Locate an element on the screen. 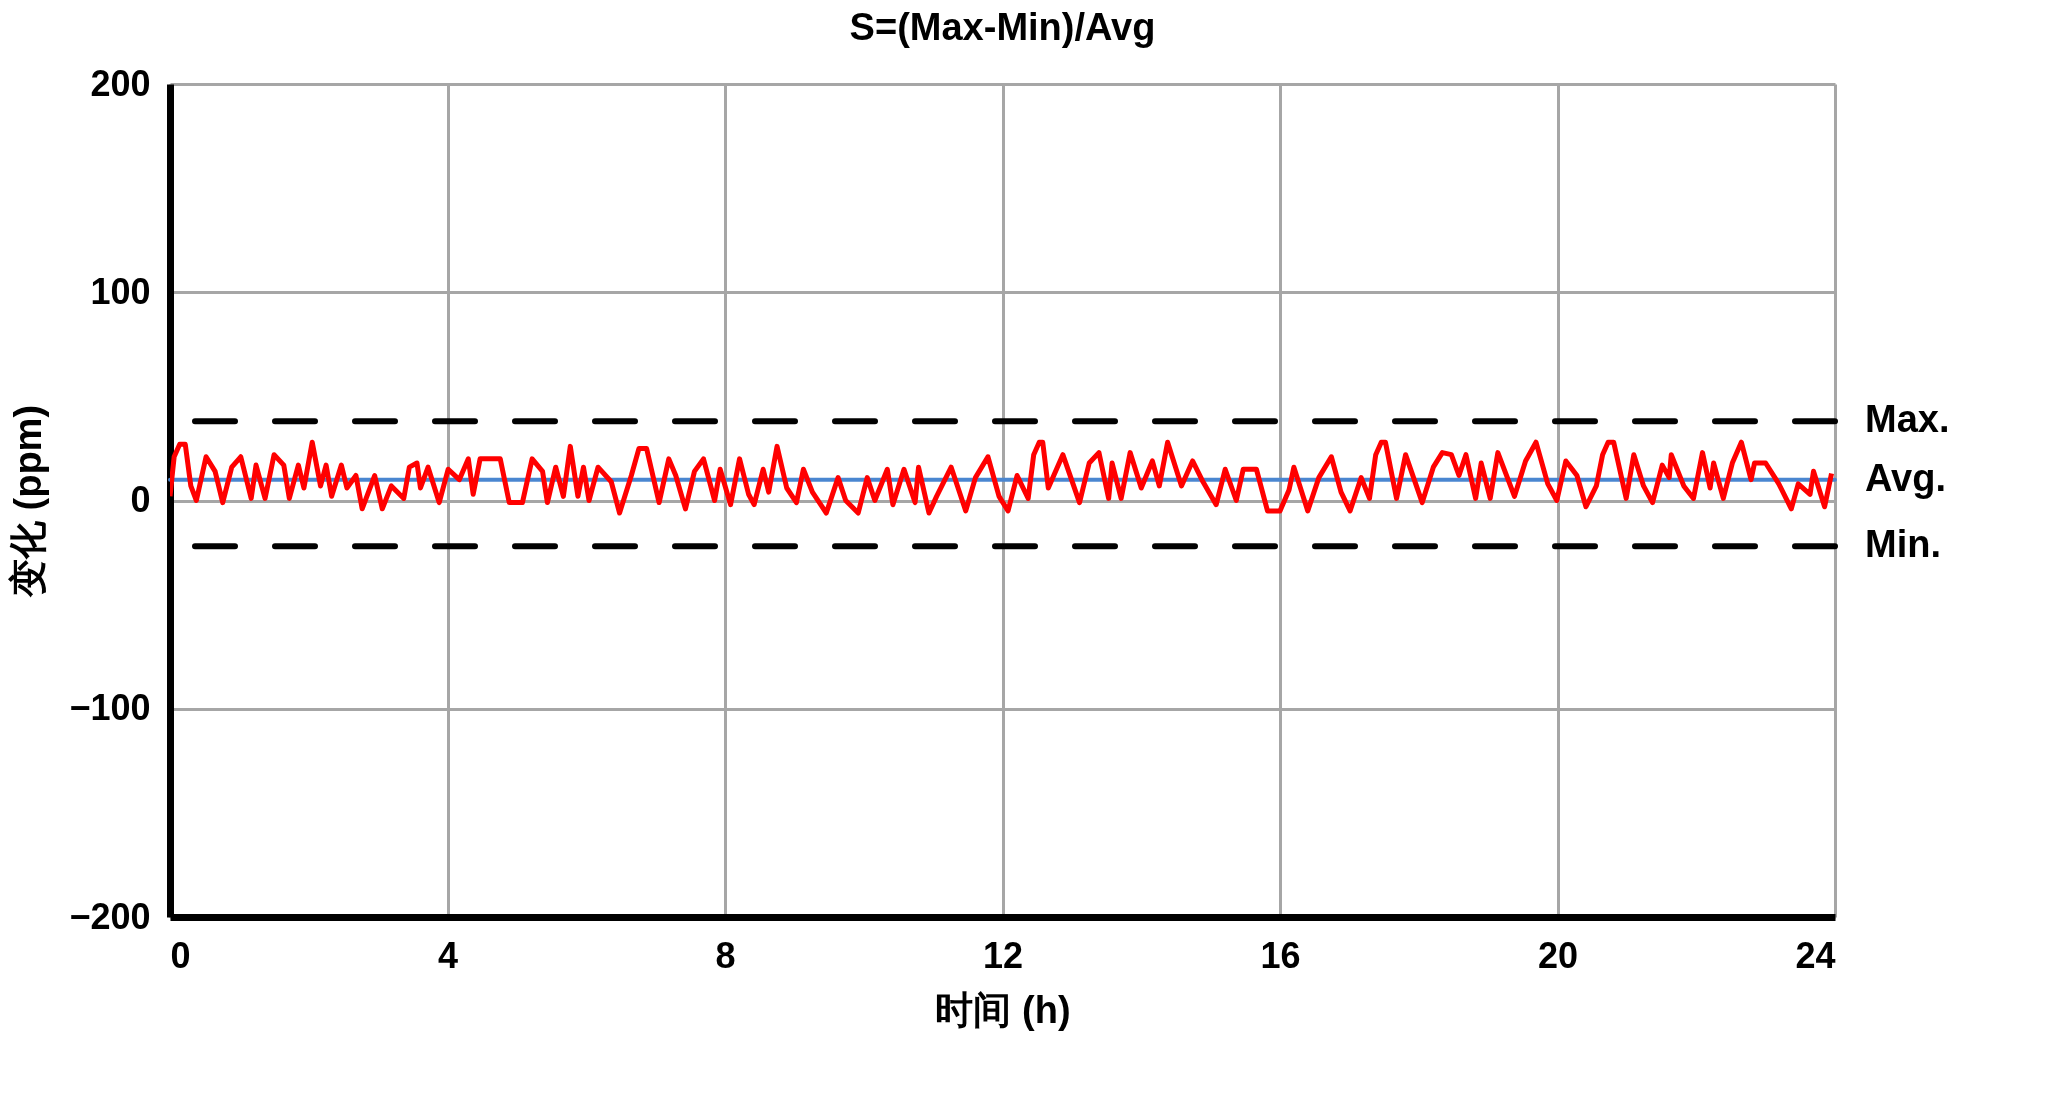 Image resolution: width=2049 pixels, height=1100 pixels. ref-line-label: Min. is located at coordinates (1903, 544).